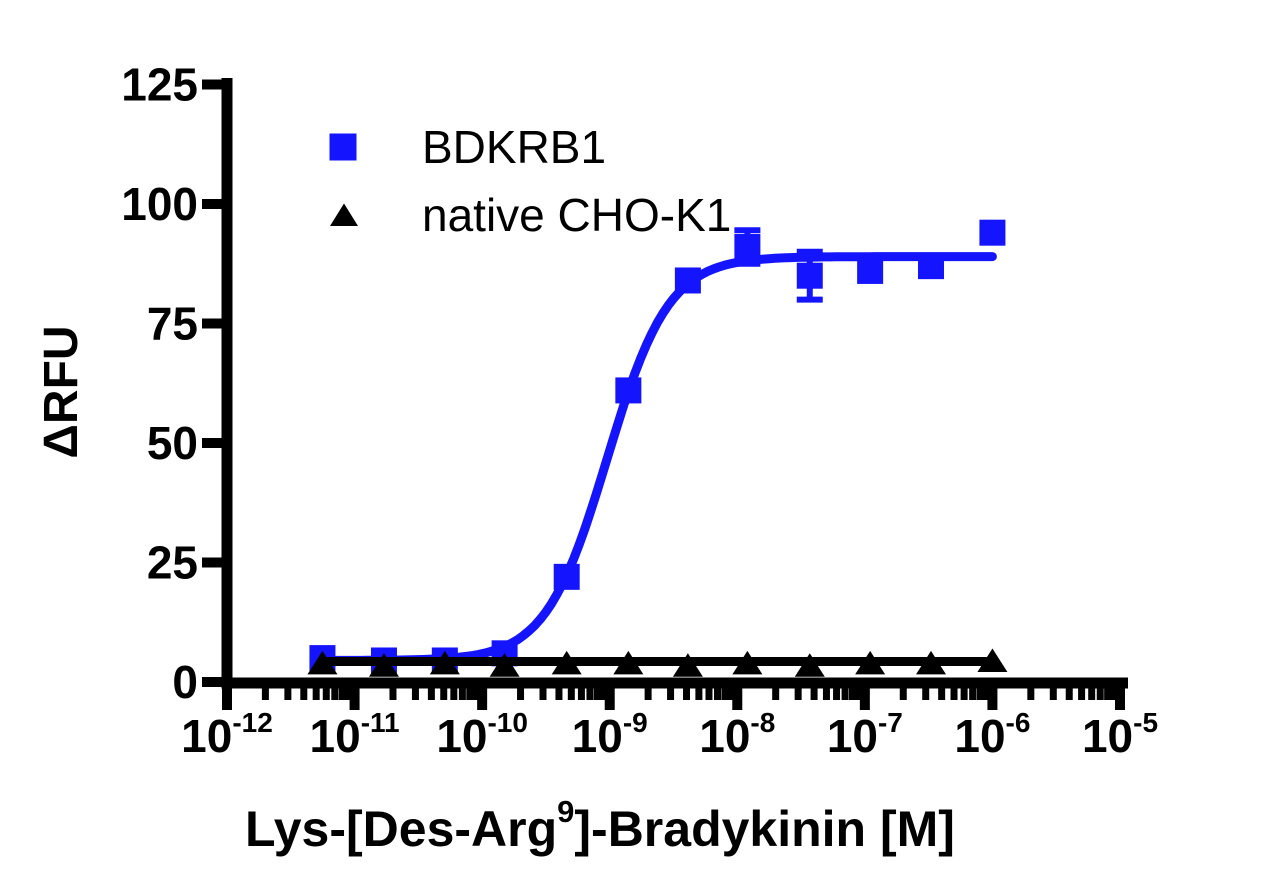 The width and height of the screenshot is (1263, 895). Describe the element at coordinates (514, 147) in the screenshot. I see `legend-label-bdkrb1: BDKRB1` at that location.